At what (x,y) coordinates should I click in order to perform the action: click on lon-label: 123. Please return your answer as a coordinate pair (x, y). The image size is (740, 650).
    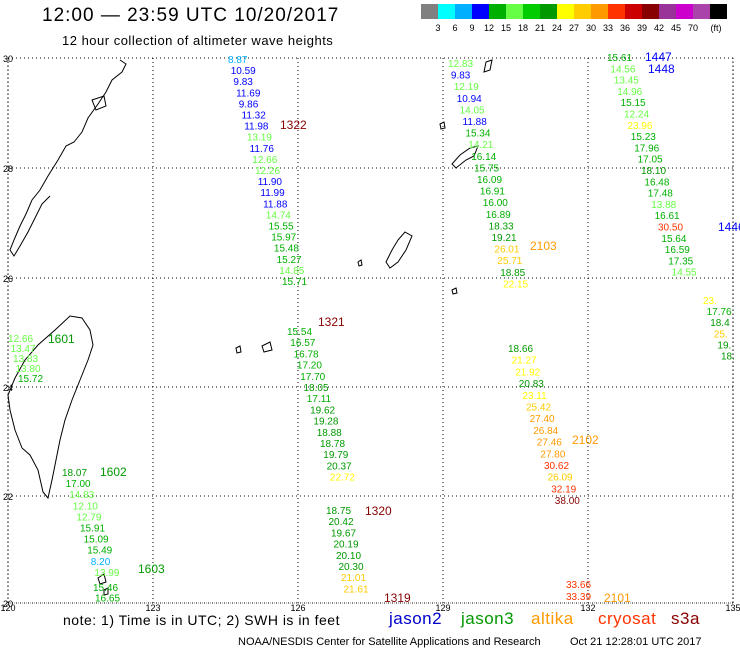
    Looking at the image, I should click on (152, 608).